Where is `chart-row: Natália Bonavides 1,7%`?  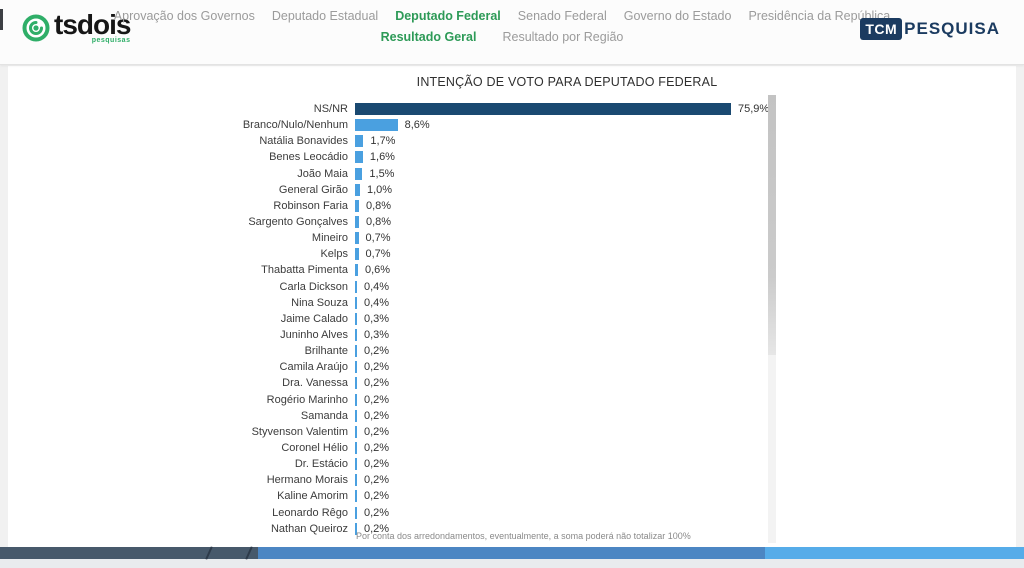 chart-row: Natália Bonavides 1,7% is located at coordinates (393, 141).